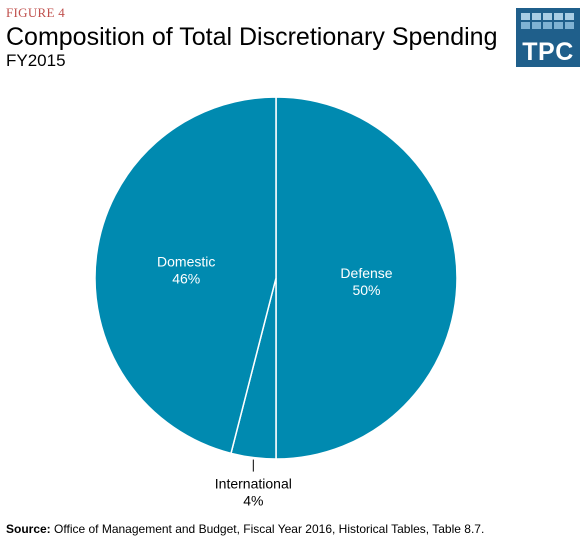 This screenshot has width=588, height=550. I want to click on logo-text: TPC, so click(548, 52).